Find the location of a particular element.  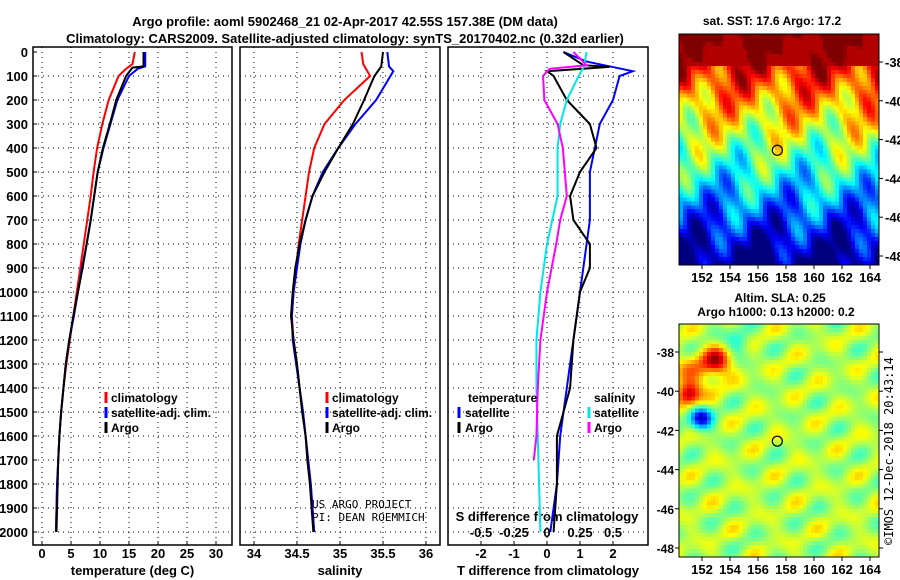

y-tick-label: 1200 is located at coordinates (14, 340).